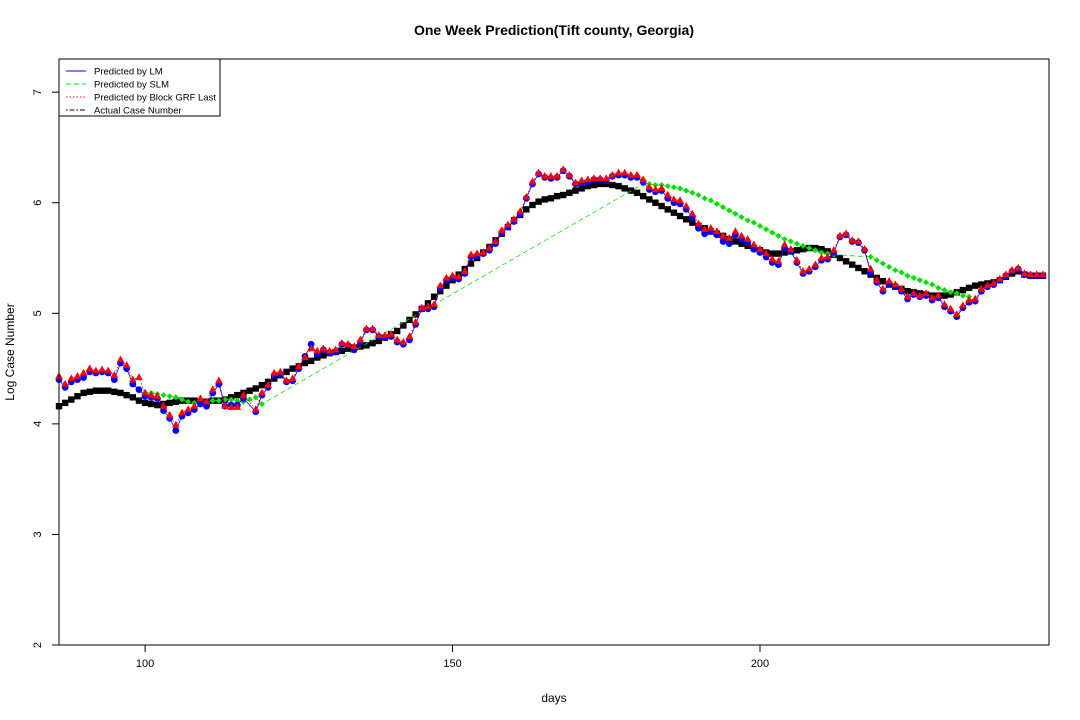  I want to click on legend-label: Actual Case Number, so click(138, 111).